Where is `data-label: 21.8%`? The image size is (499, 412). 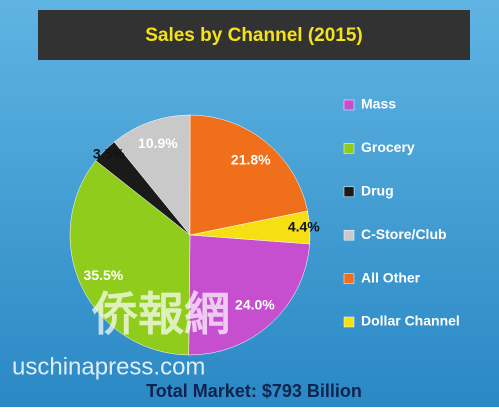
data-label: 21.8% is located at coordinates (251, 159).